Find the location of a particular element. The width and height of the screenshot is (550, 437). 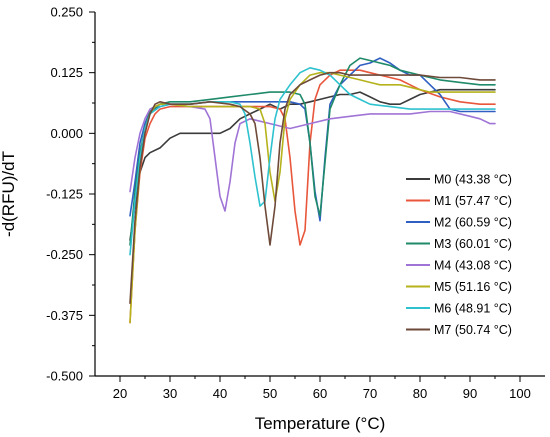

x-tick-label: 70 is located at coordinates (370, 393).